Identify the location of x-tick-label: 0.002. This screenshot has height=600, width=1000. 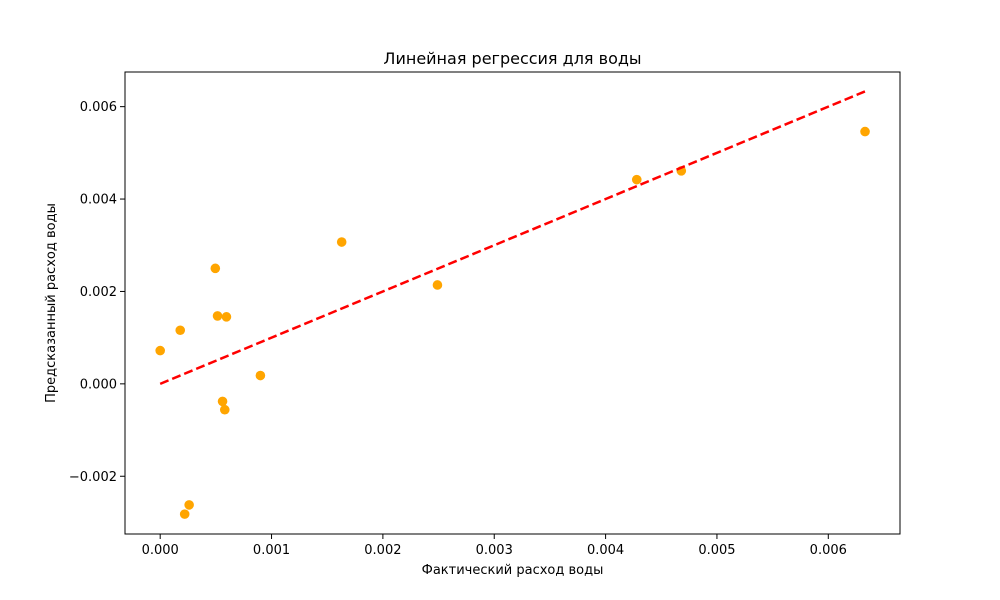
(382, 550).